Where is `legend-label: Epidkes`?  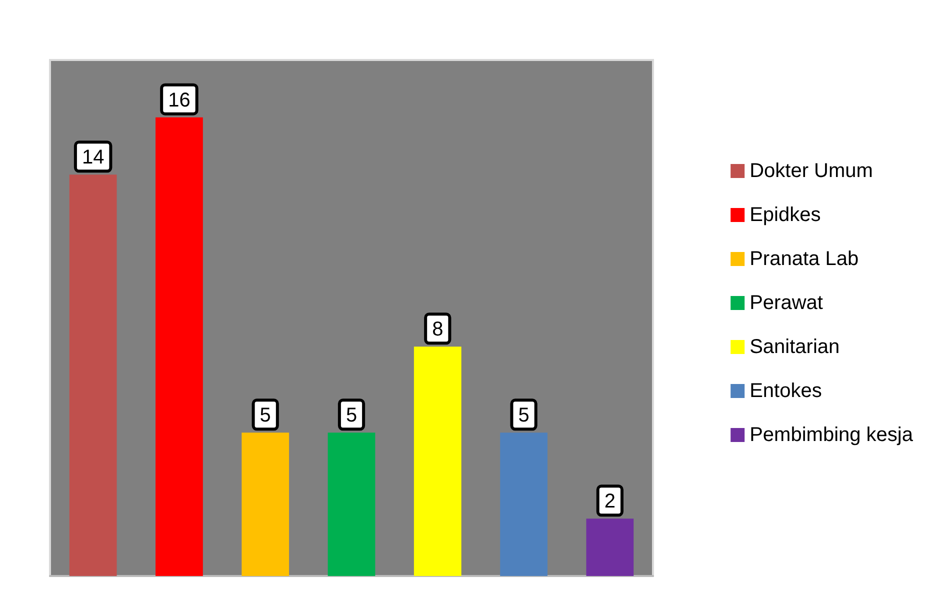
legend-label: Epidkes is located at coordinates (785, 215).